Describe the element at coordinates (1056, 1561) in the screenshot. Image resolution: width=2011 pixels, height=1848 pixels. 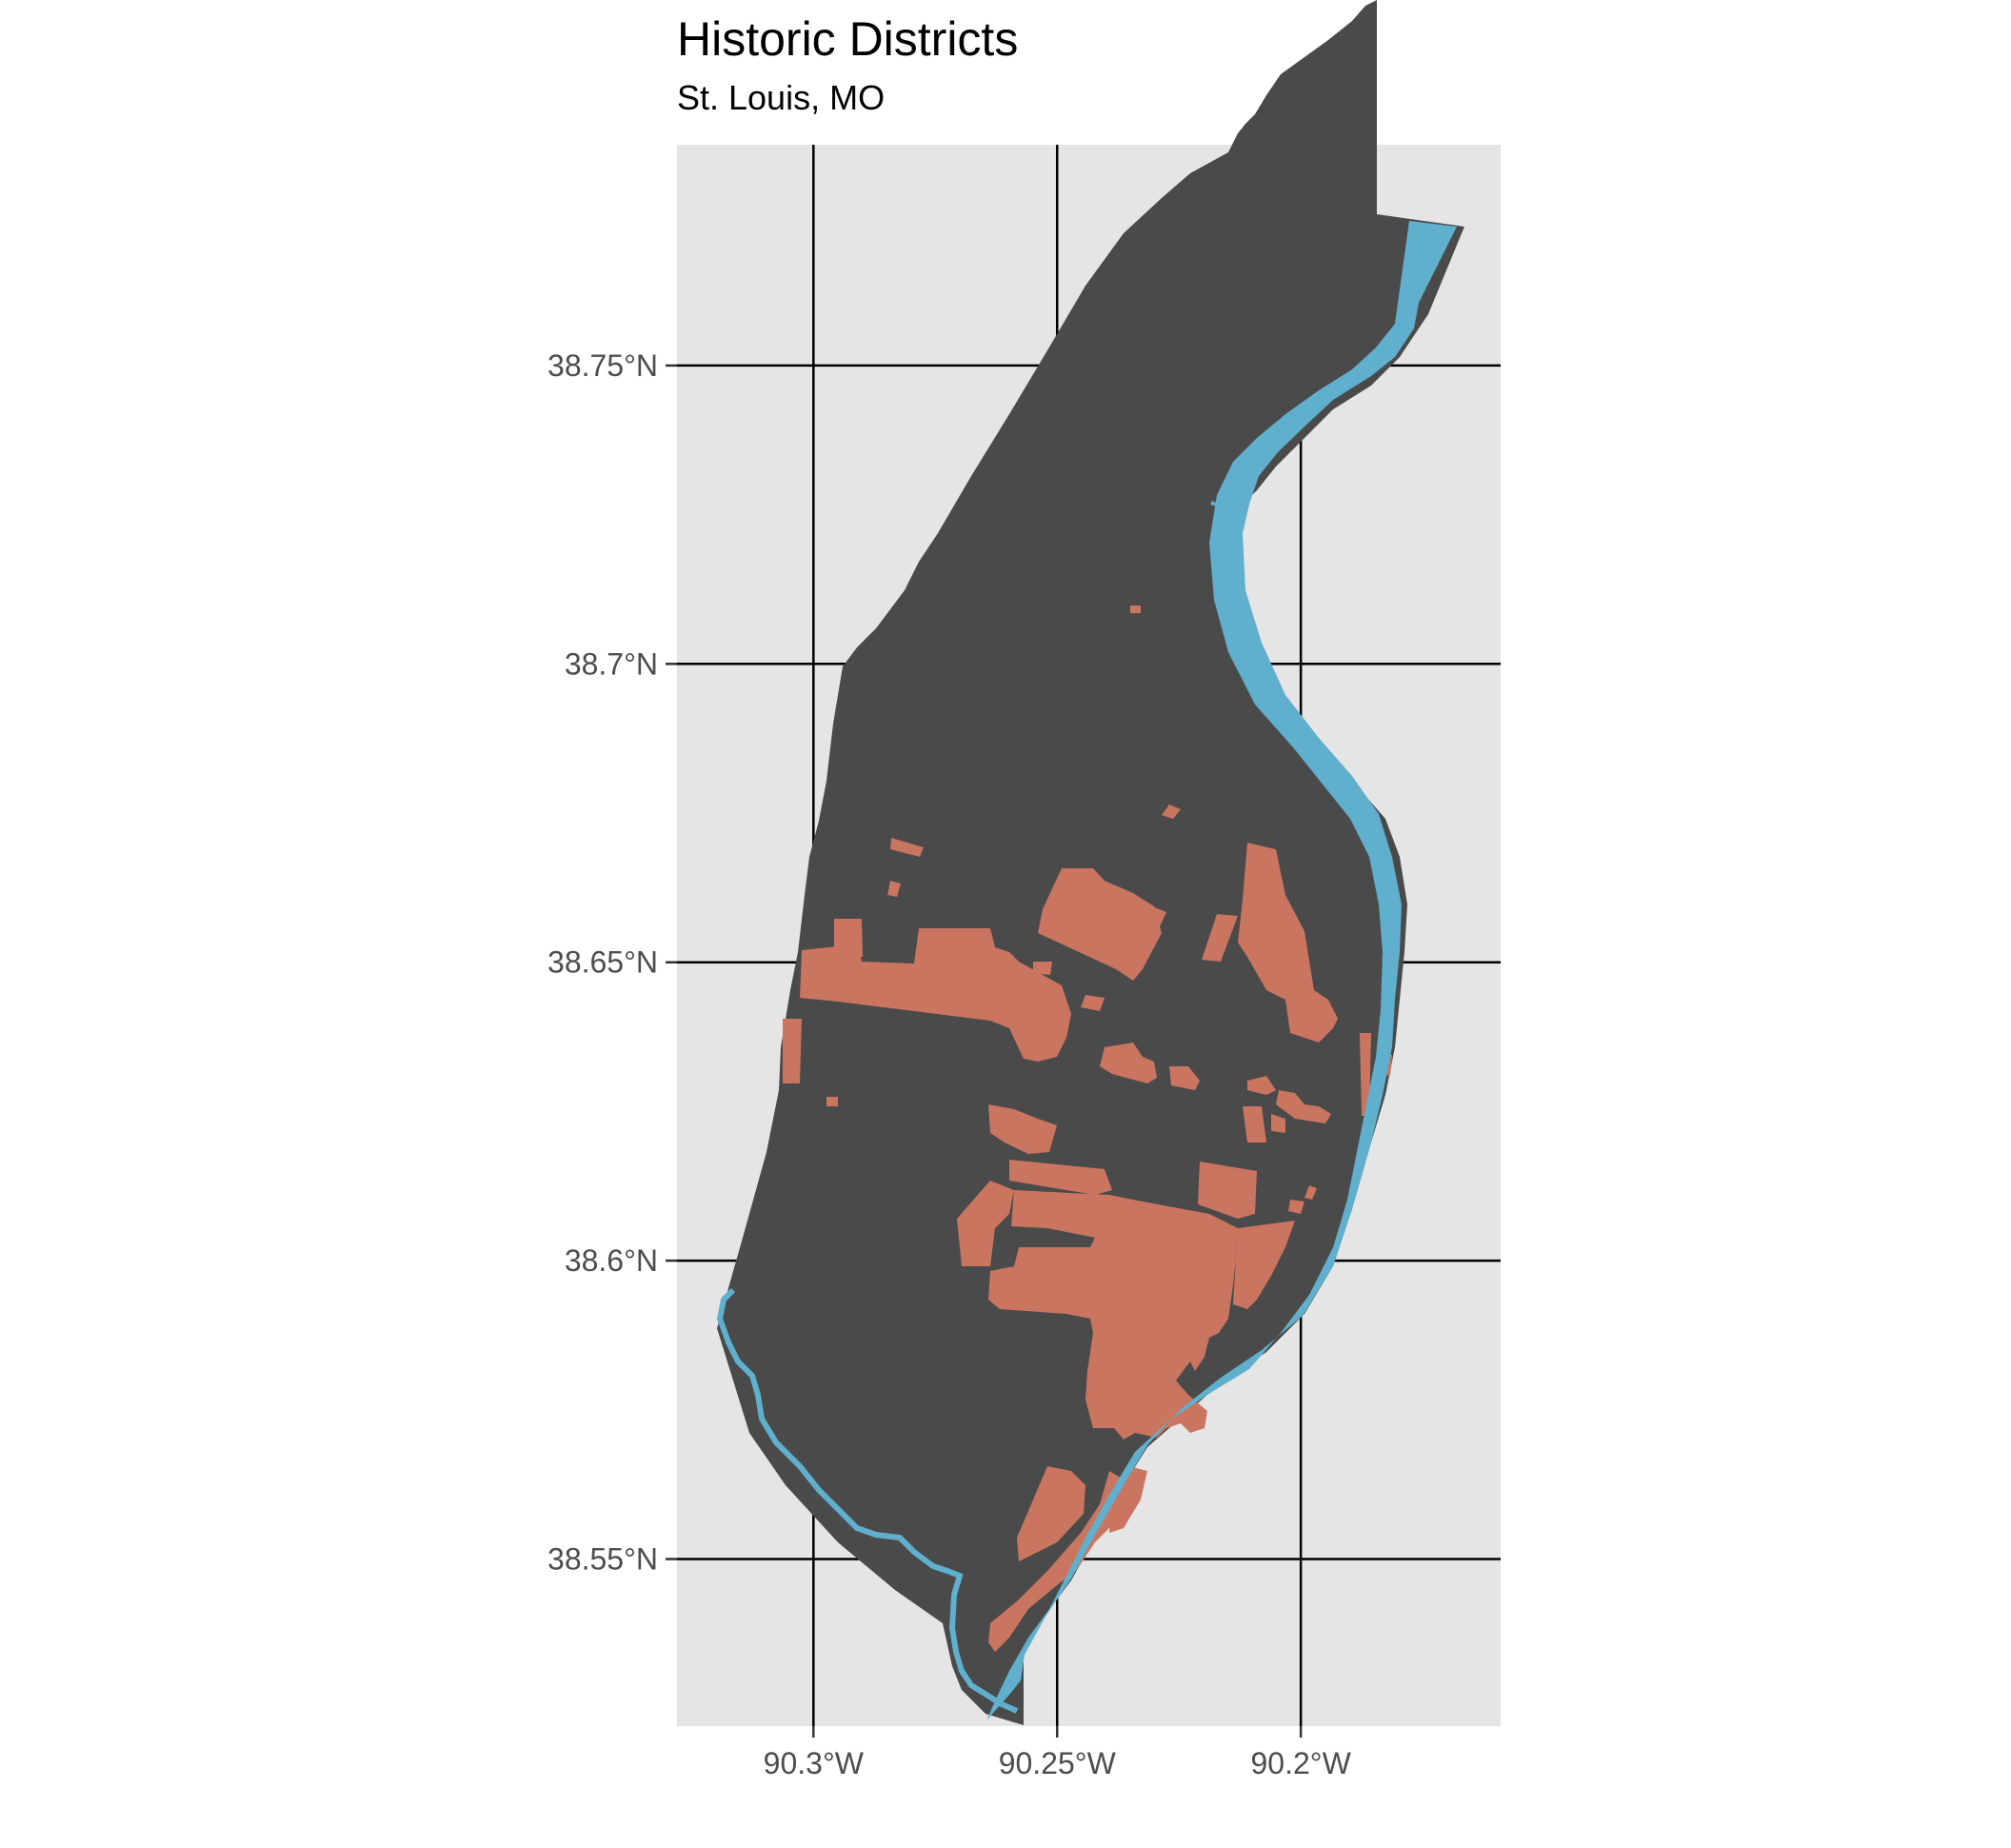
I see `district-southern-ribbon` at that location.